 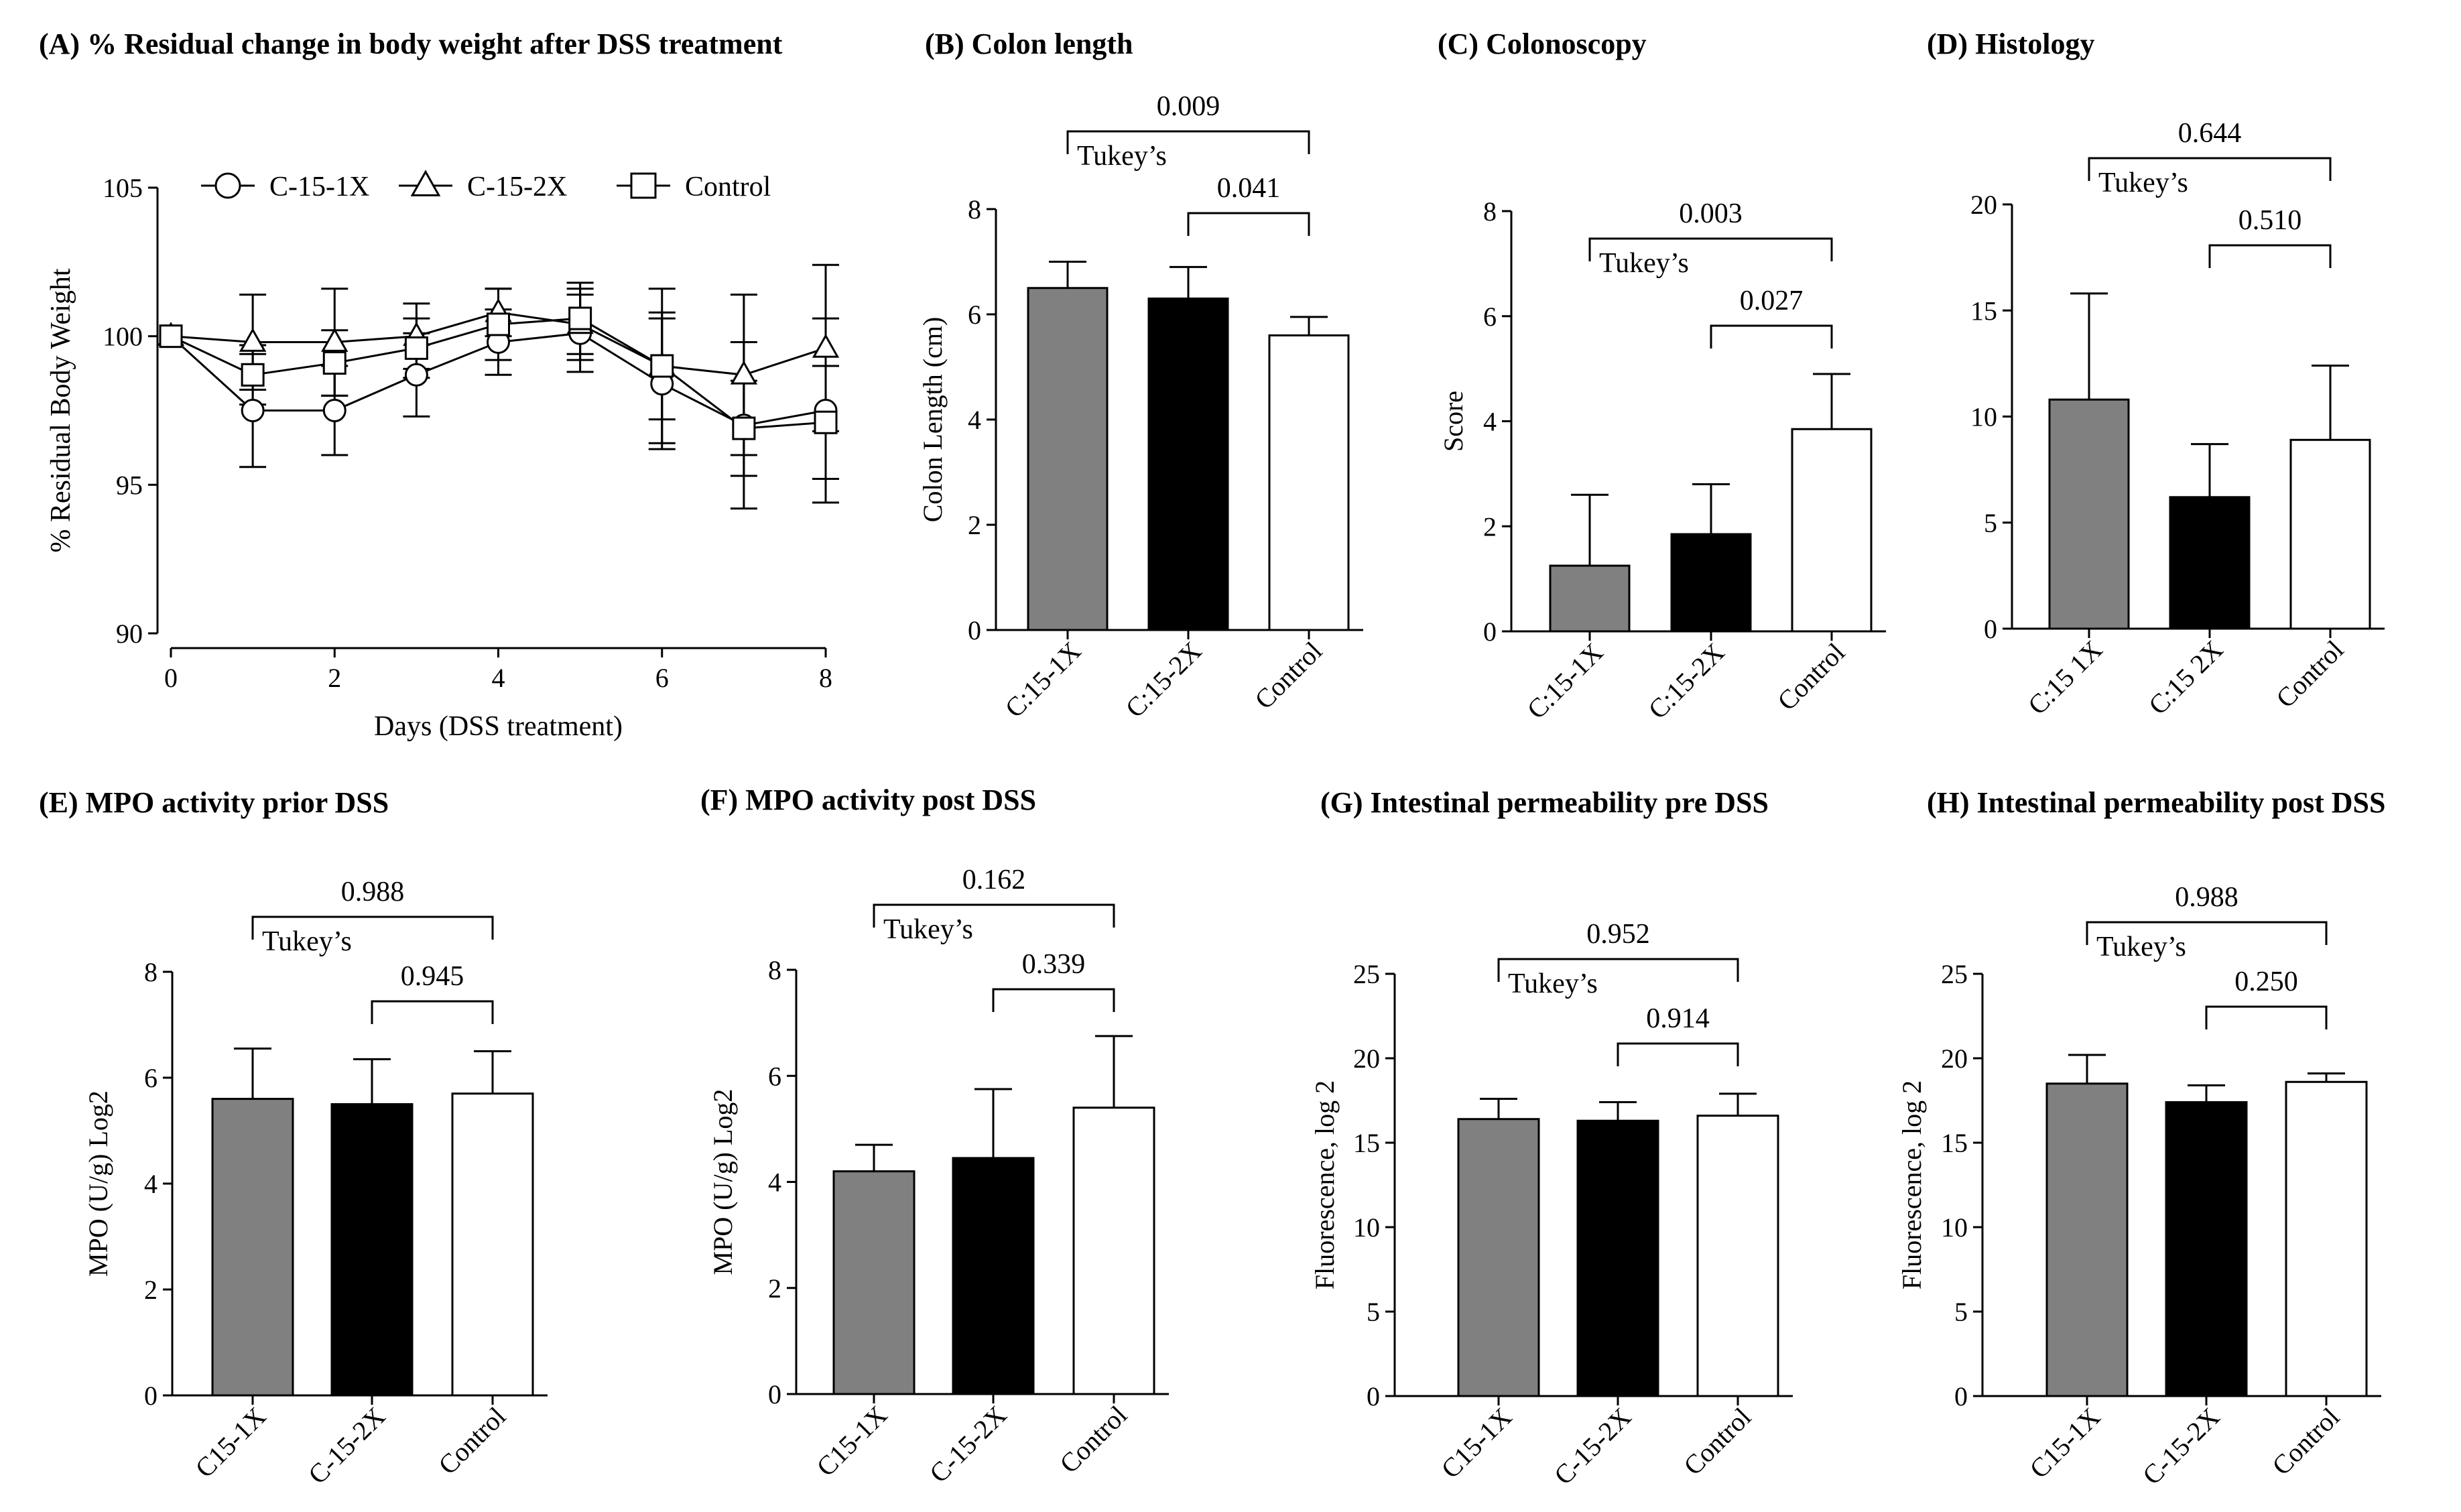 What do you see at coordinates (1545, 802) in the screenshot?
I see `panel-g-title: (G) Intestinal permeability pre DSS` at bounding box center [1545, 802].